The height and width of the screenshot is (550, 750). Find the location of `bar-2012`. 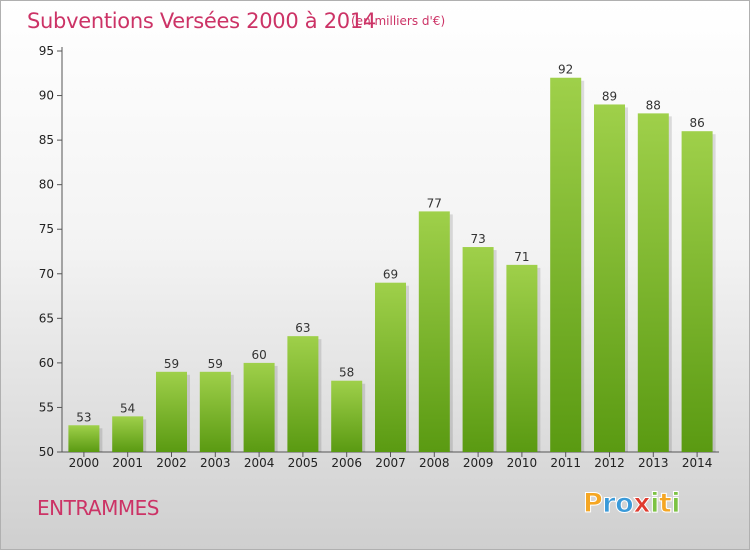

bar-2012 is located at coordinates (609, 278).